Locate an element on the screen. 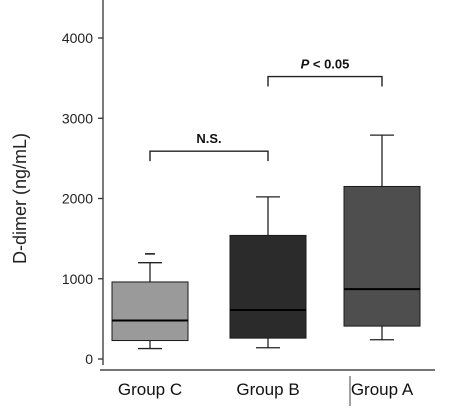 Image resolution: width=472 pixels, height=416 pixels. significance-bracket: N.S. is located at coordinates (209, 146).